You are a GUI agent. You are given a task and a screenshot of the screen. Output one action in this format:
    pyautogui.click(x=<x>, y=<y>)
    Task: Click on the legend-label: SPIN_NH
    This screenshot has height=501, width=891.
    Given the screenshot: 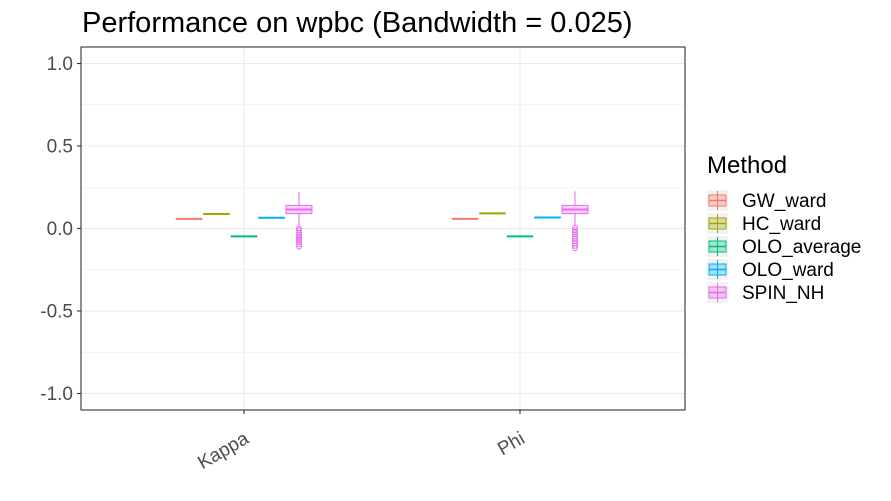 What is the action you would take?
    pyautogui.click(x=783, y=293)
    